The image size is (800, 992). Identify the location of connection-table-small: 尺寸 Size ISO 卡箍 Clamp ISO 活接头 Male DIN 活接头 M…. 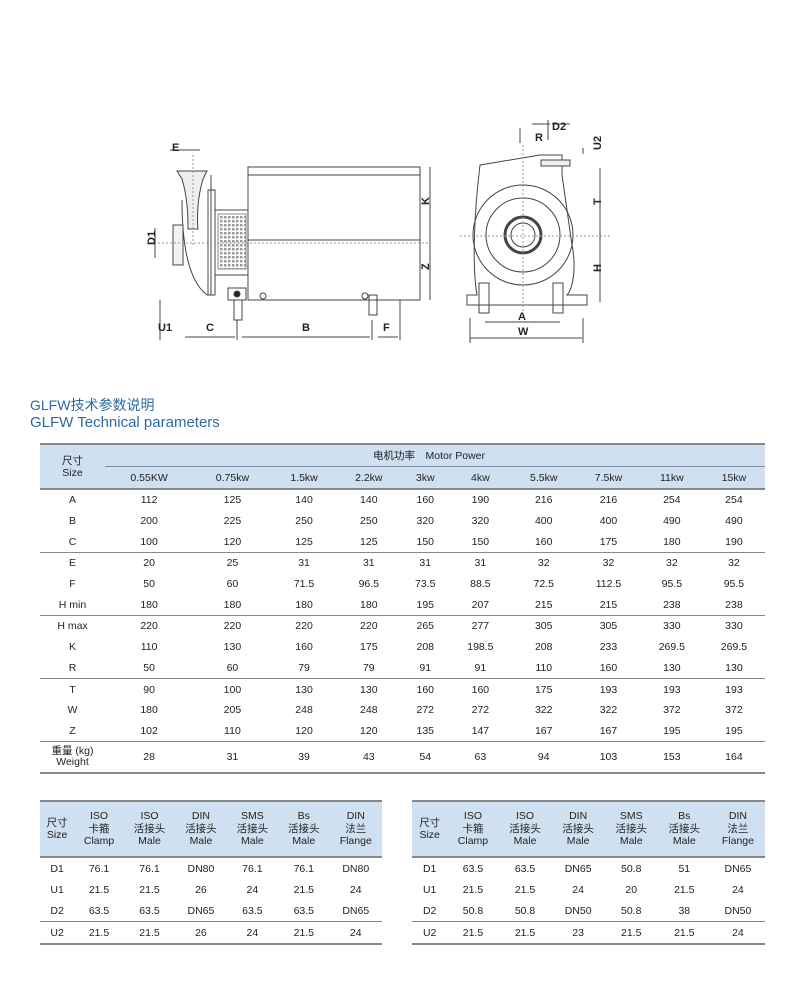
(588, 872).